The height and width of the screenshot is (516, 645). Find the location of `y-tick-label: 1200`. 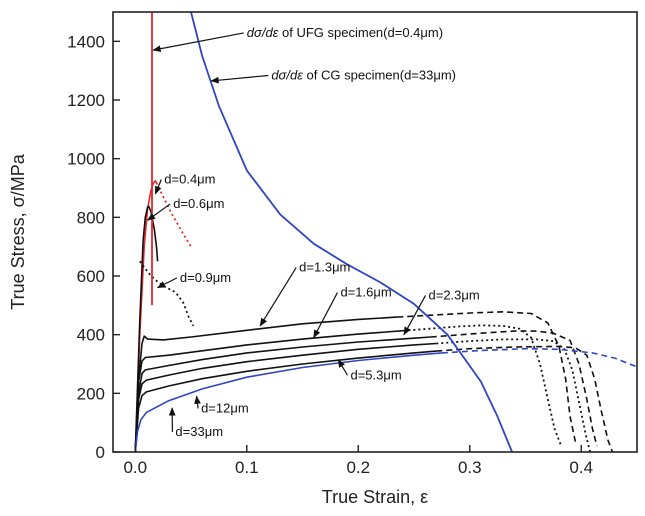

y-tick-label: 1200 is located at coordinates (86, 100).